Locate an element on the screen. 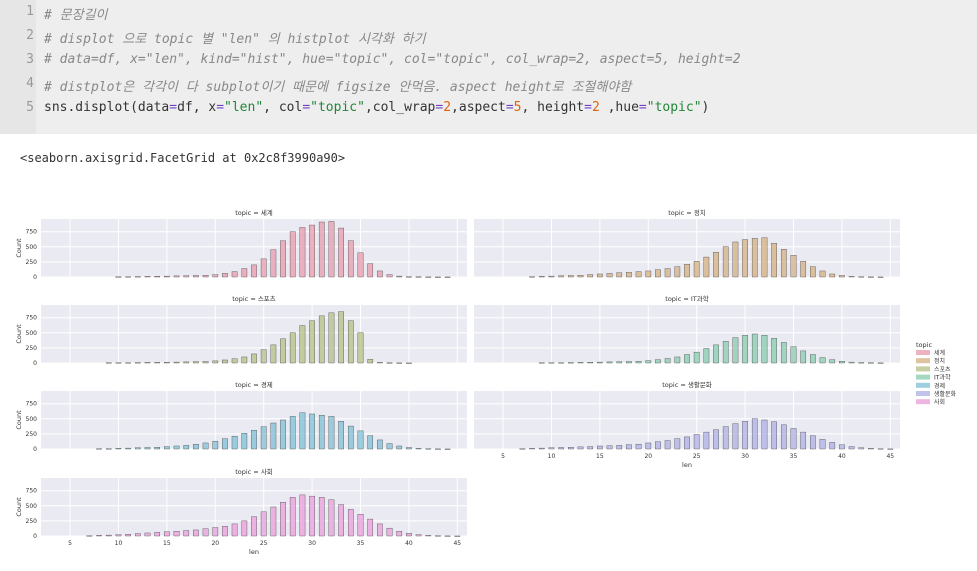  line-number: 2 is located at coordinates (30, 35).